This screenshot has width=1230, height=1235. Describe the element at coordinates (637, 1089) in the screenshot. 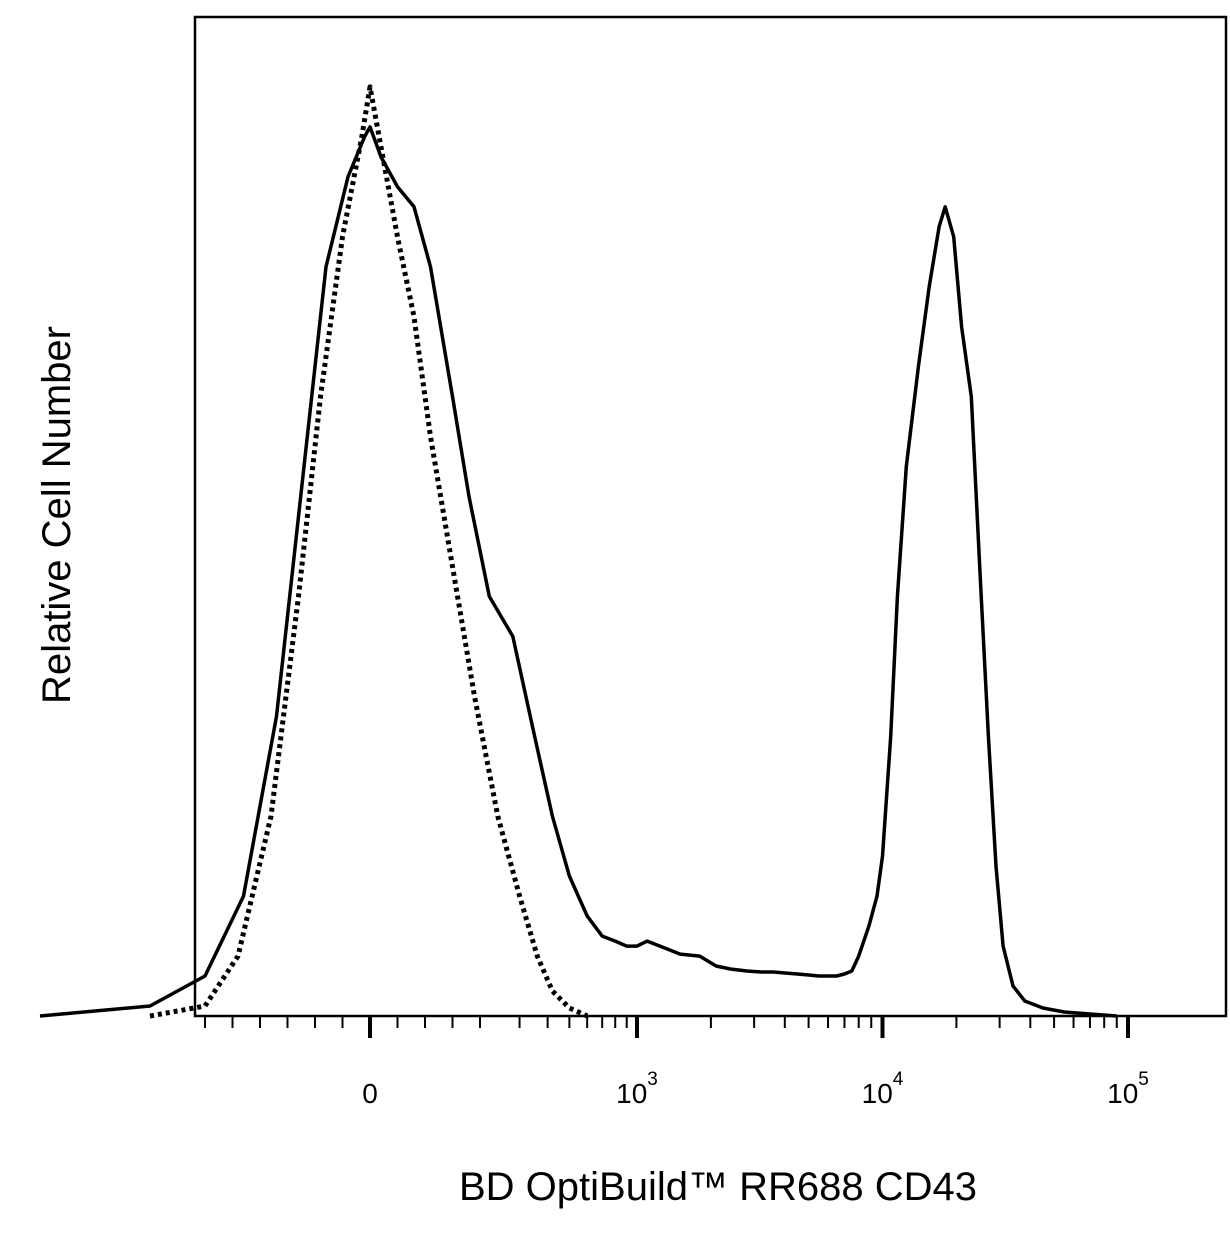

I see `x-tick-label-1: 10³` at that location.